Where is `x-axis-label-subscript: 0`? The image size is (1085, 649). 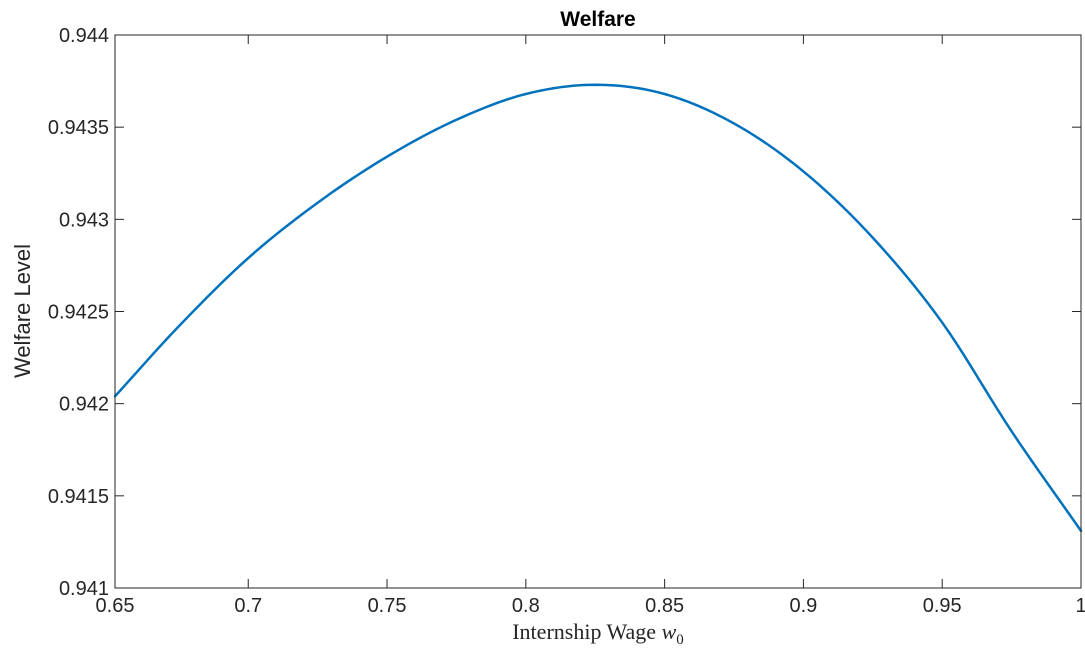 x-axis-label-subscript: 0 is located at coordinates (680, 640).